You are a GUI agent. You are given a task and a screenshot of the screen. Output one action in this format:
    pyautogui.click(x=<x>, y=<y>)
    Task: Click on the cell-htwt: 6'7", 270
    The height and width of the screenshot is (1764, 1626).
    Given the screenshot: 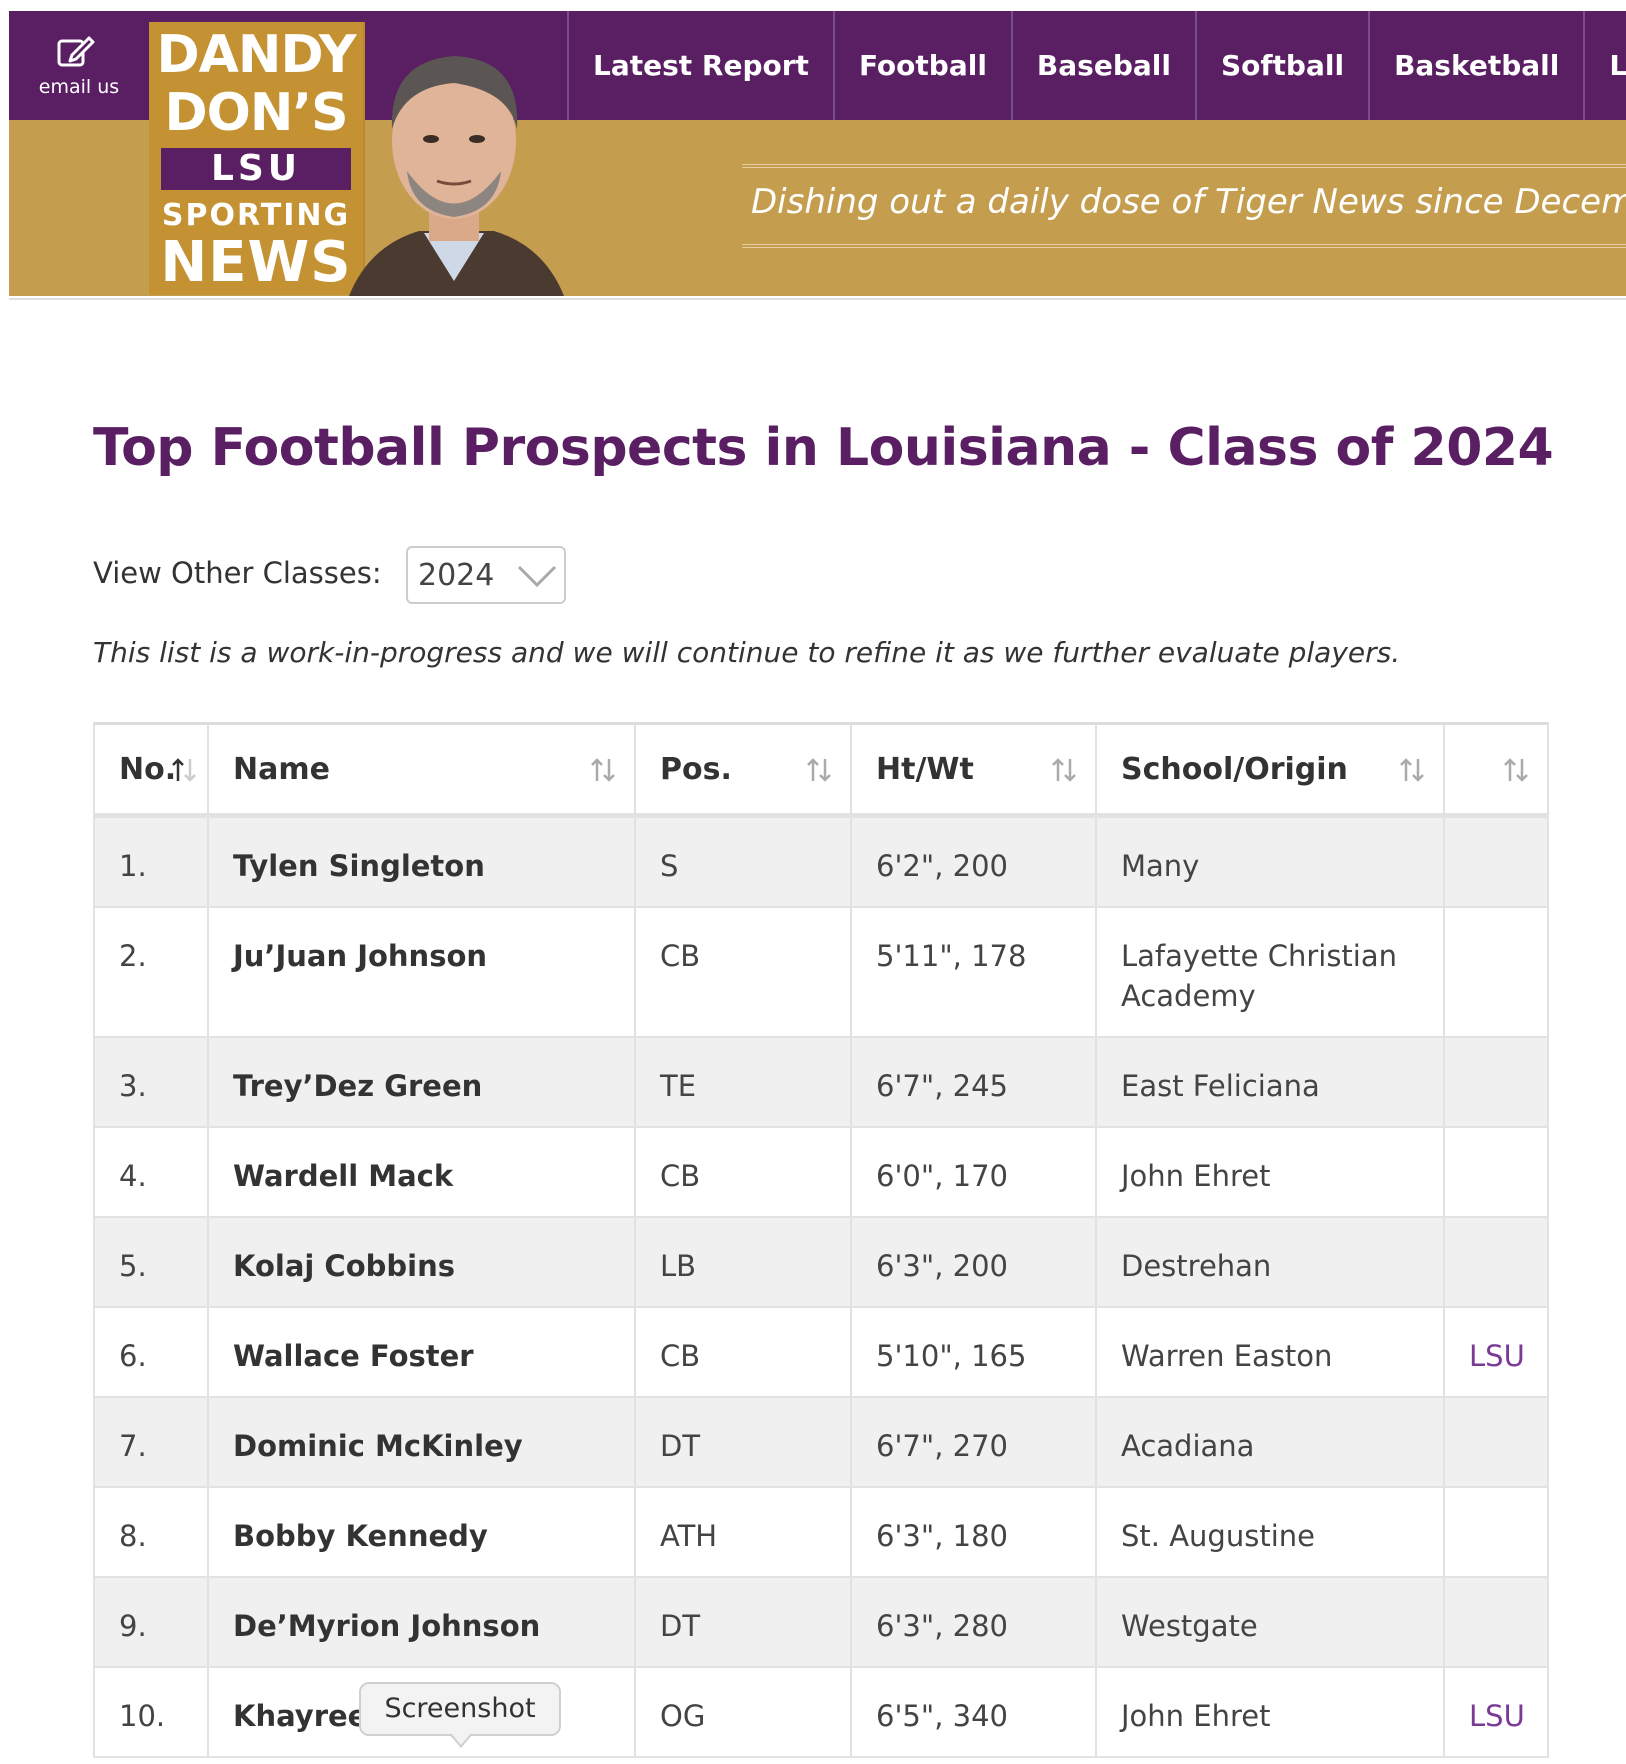 What is the action you would take?
    pyautogui.click(x=972, y=1442)
    